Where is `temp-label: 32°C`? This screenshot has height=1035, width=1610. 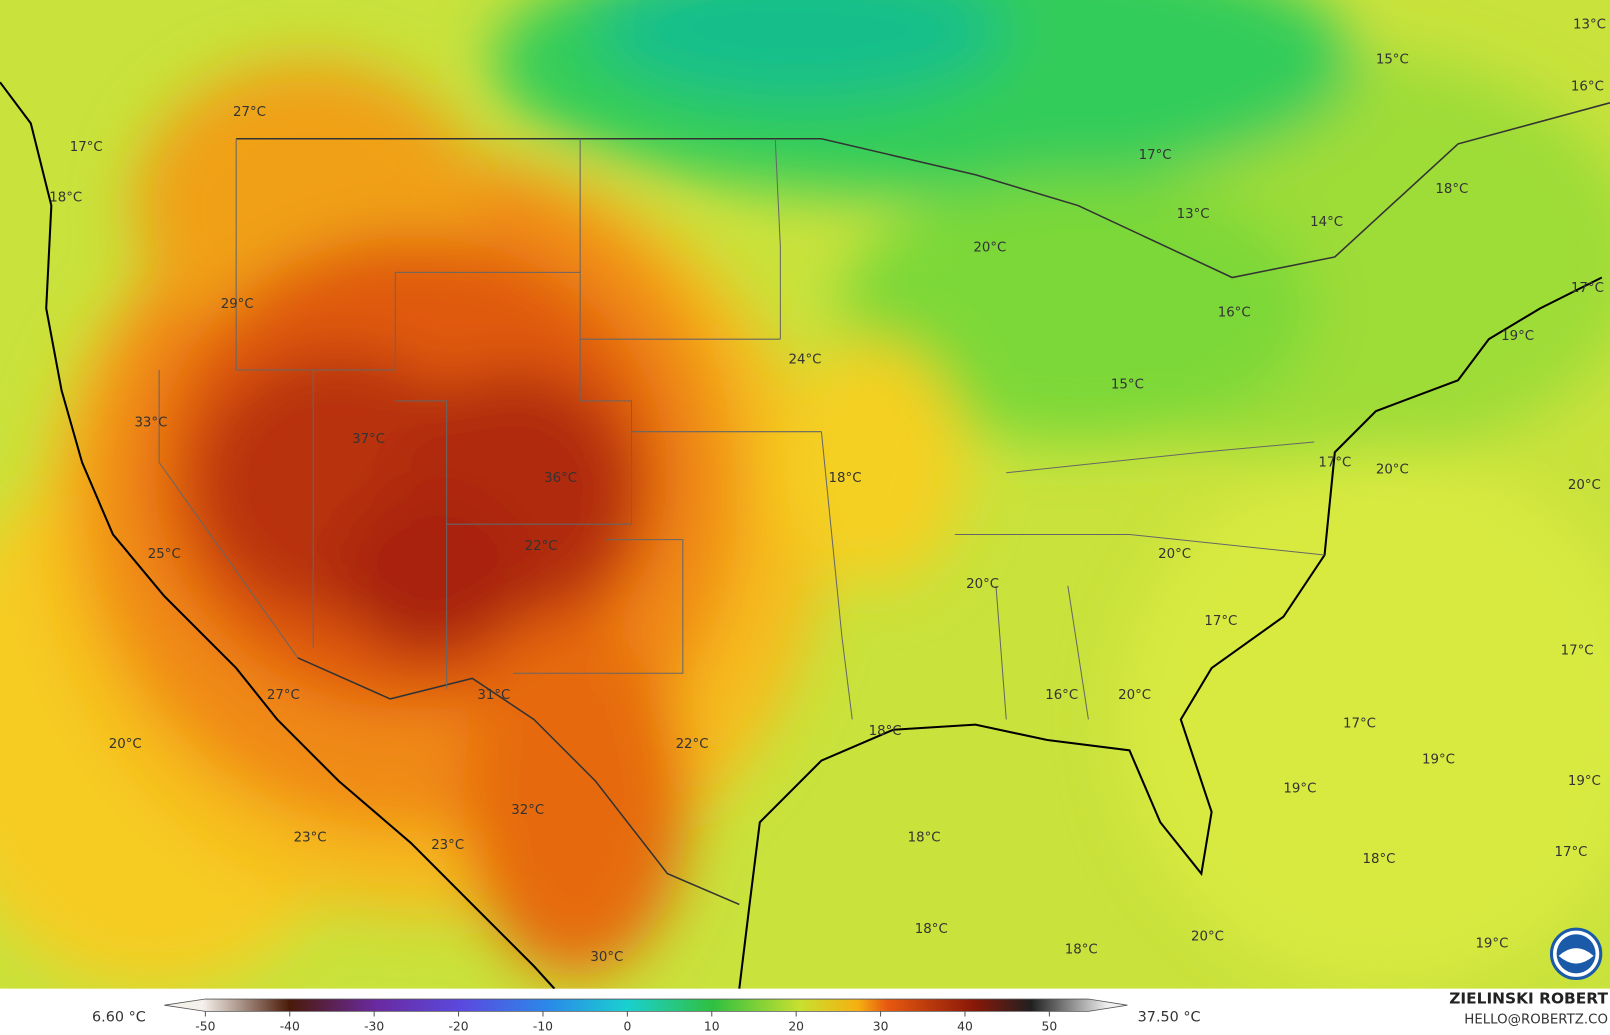
temp-label: 32°C is located at coordinates (527, 810).